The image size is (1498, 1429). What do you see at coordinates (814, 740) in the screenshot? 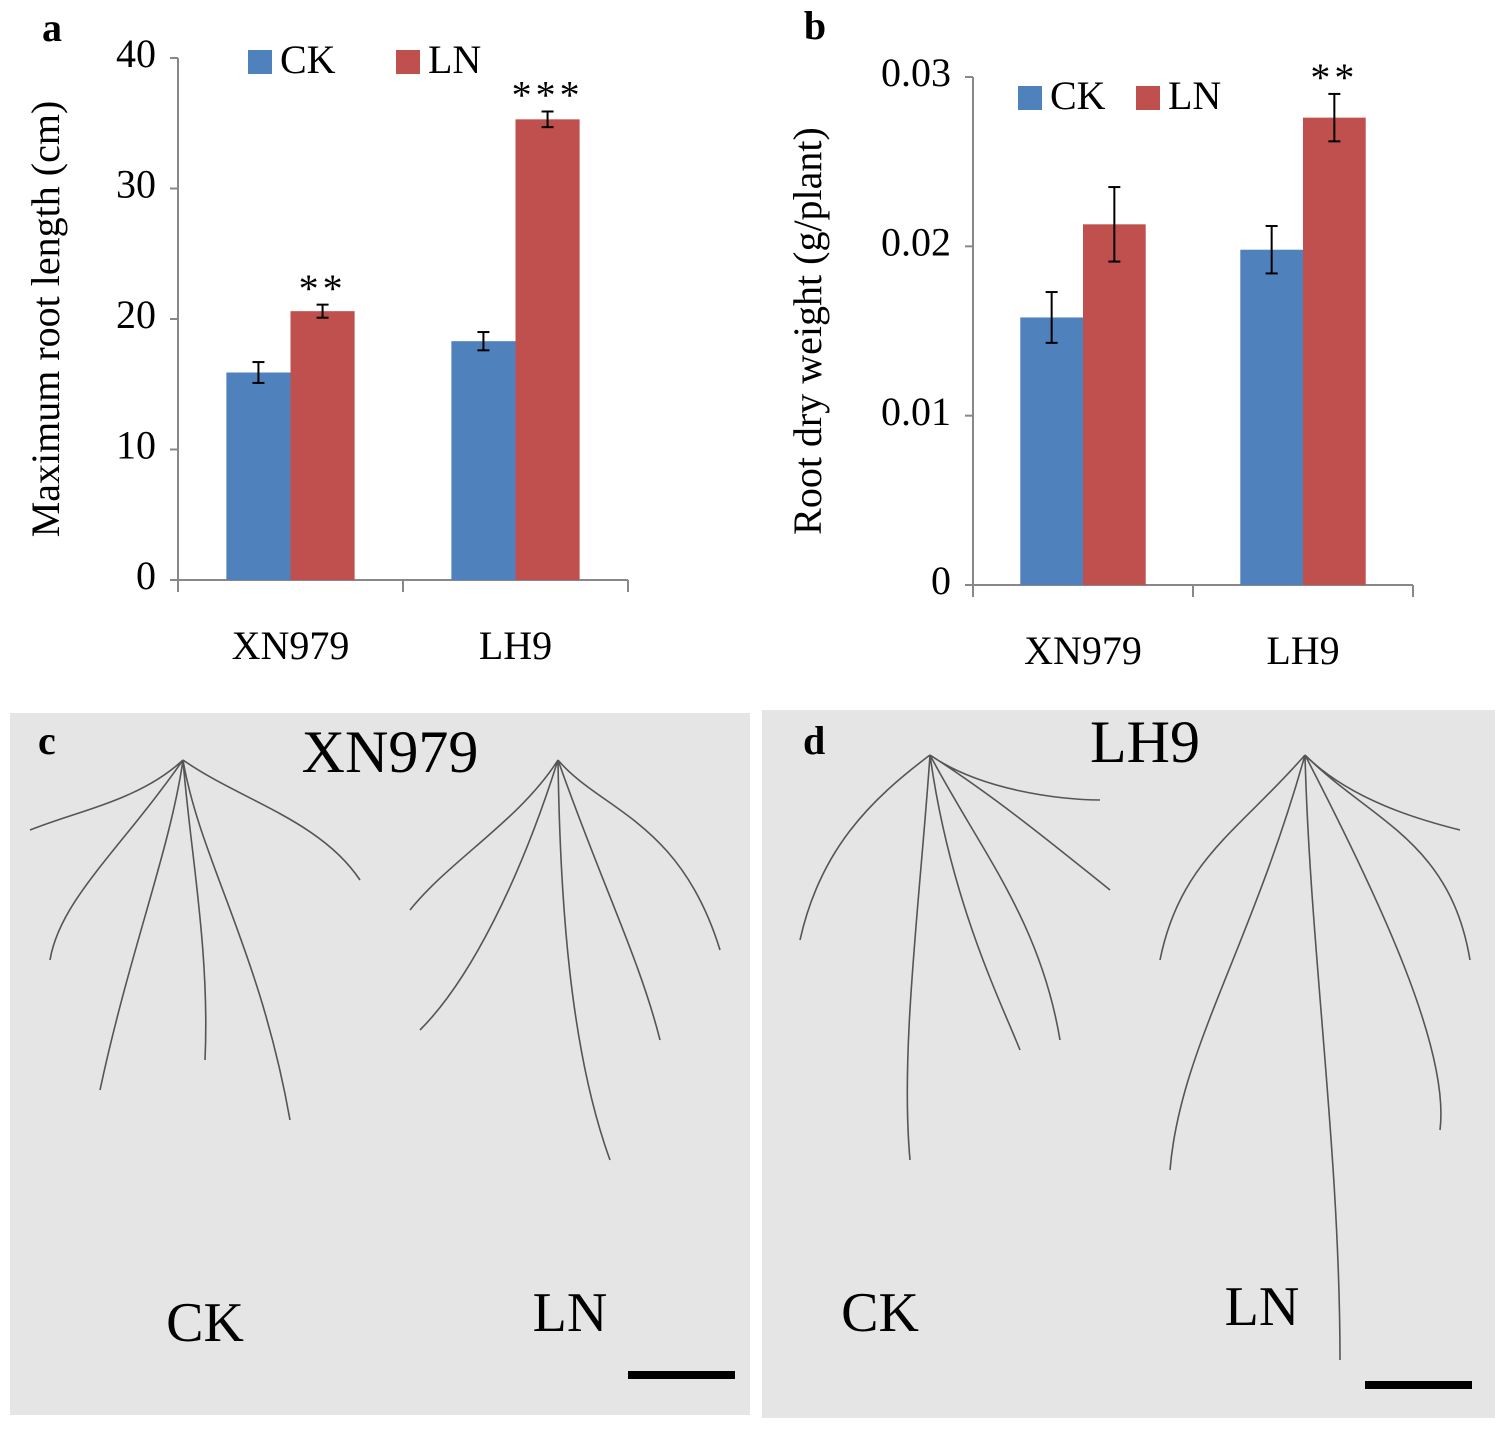
I see `panel-label: d` at bounding box center [814, 740].